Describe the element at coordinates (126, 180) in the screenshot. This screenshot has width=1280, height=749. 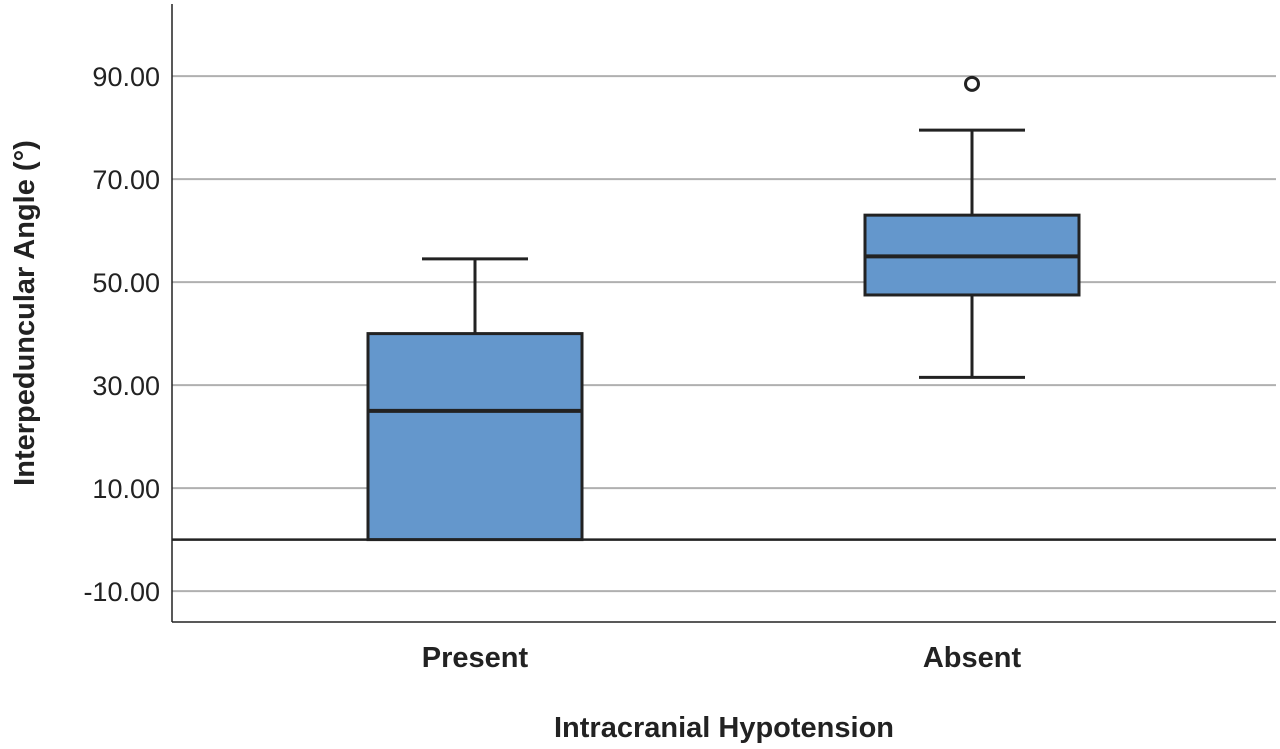
I see `y-tick-label: 70.00` at that location.